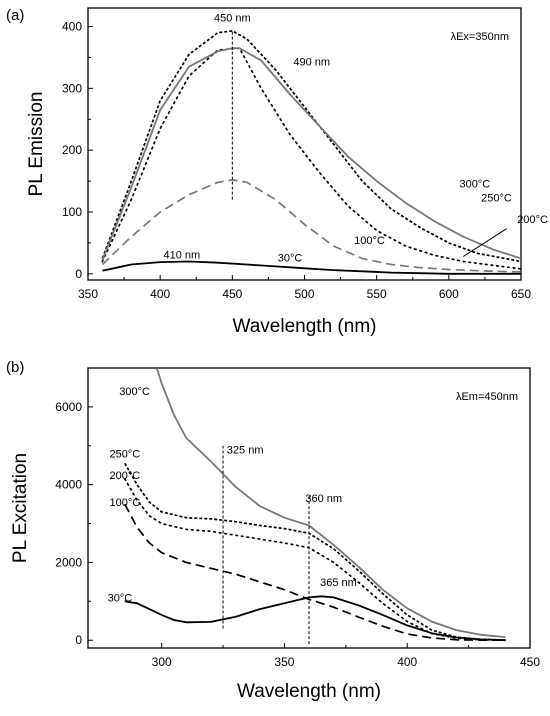  I want to click on annotation-label: 365 nm, so click(338, 583).